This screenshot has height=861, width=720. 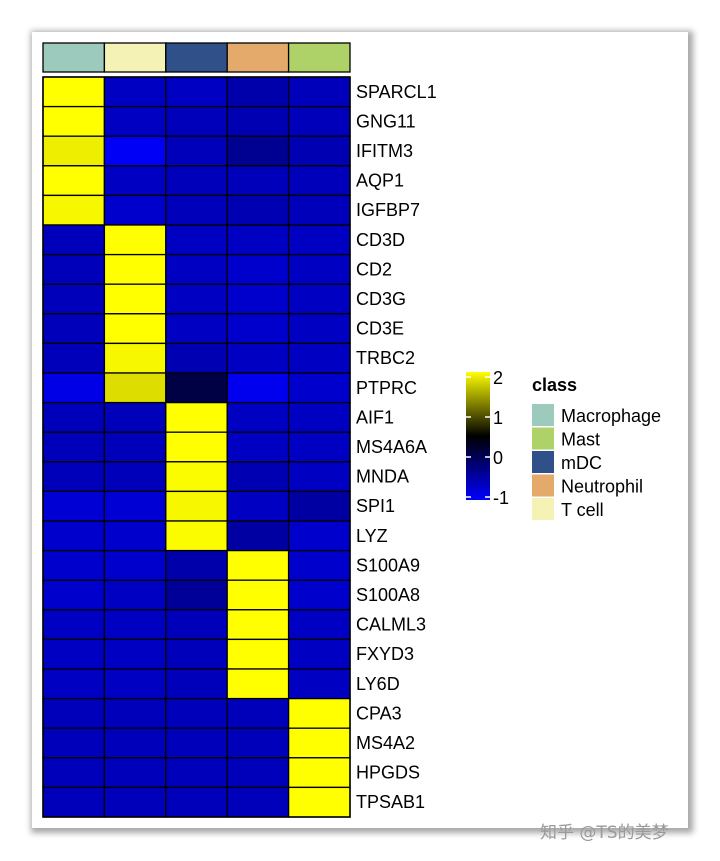 What do you see at coordinates (74, 57) in the screenshot?
I see `annotation-cell-macrophage` at bounding box center [74, 57].